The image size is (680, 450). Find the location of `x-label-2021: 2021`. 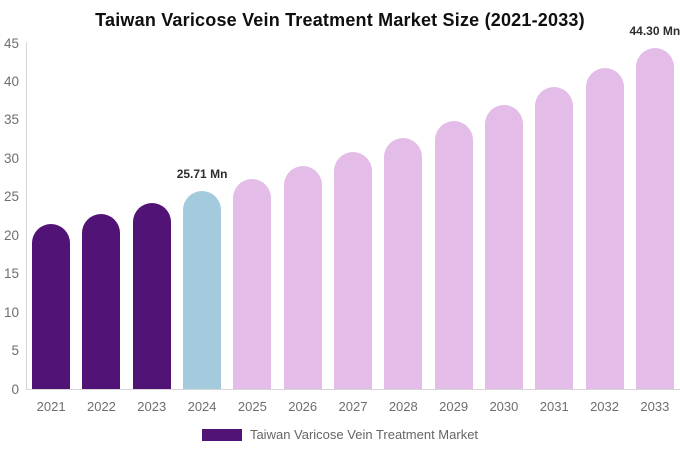

x-label-2021: 2021 is located at coordinates (51, 406).